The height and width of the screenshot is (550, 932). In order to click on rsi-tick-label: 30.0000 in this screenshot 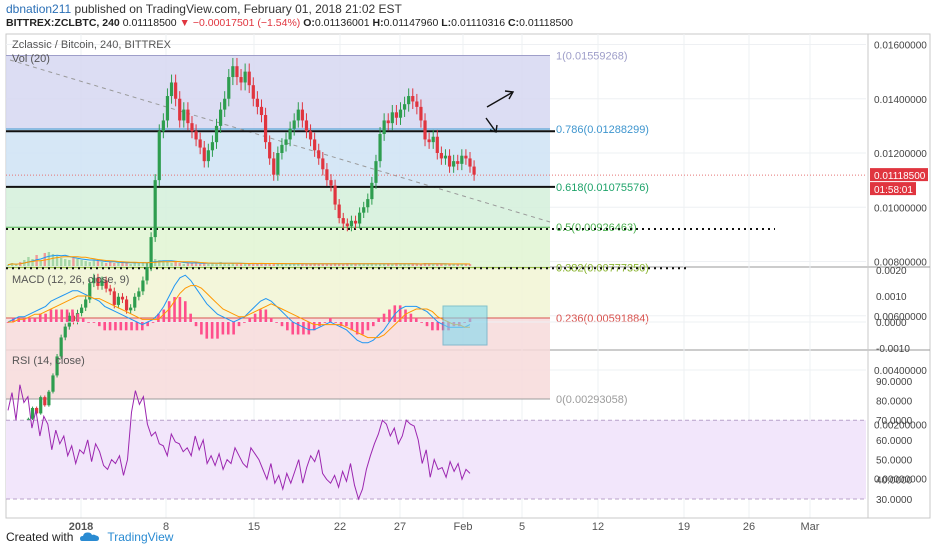, I will do `click(894, 500)`.